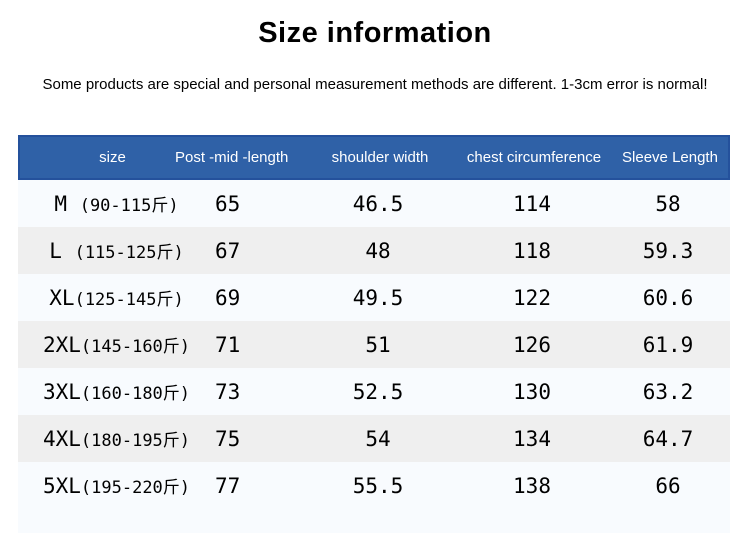 This screenshot has width=750, height=554. I want to click on value-cell: 134, so click(532, 438).